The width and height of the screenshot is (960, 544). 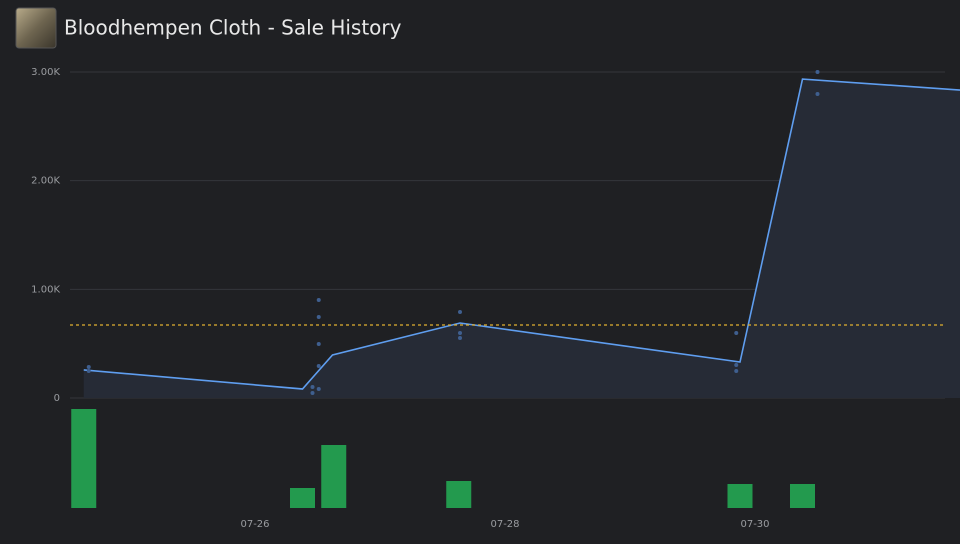 I want to click on x-tick-label: 07-30, so click(x=754, y=524).